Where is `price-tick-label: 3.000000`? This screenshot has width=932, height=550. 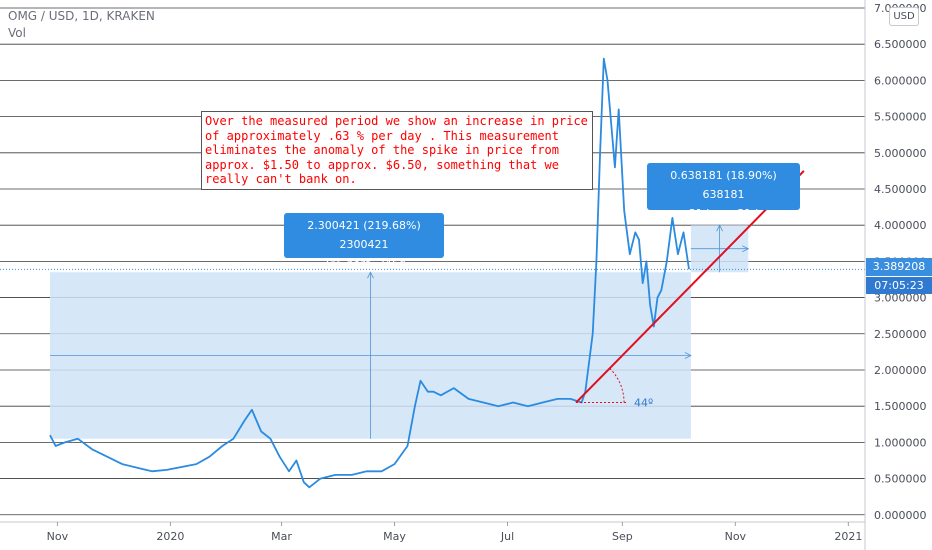
price-tick-label: 3.000000 is located at coordinates (900, 298).